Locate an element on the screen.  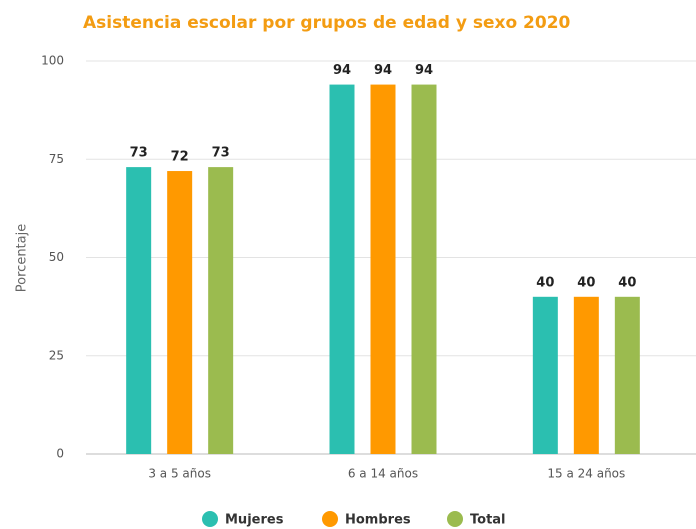
value-label: 72 is located at coordinates (180, 157).